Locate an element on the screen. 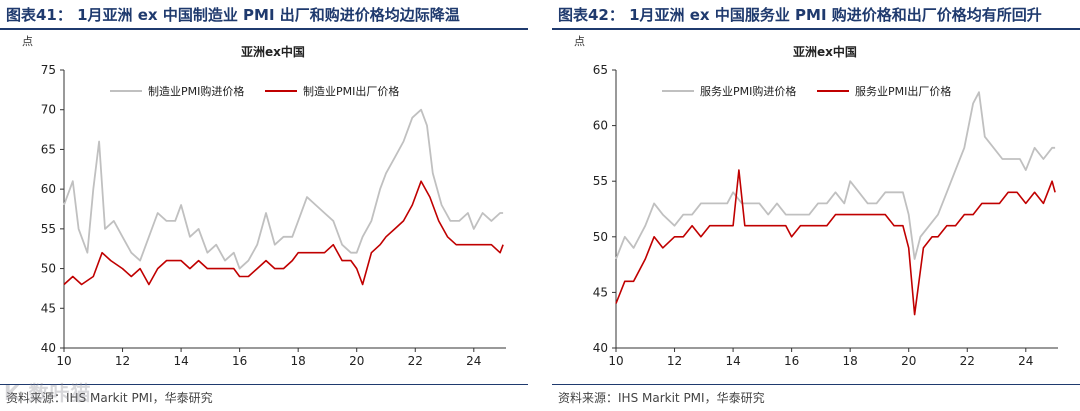 The image size is (1080, 411). legend-label: 制造业PMI出厂价格 is located at coordinates (351, 91).